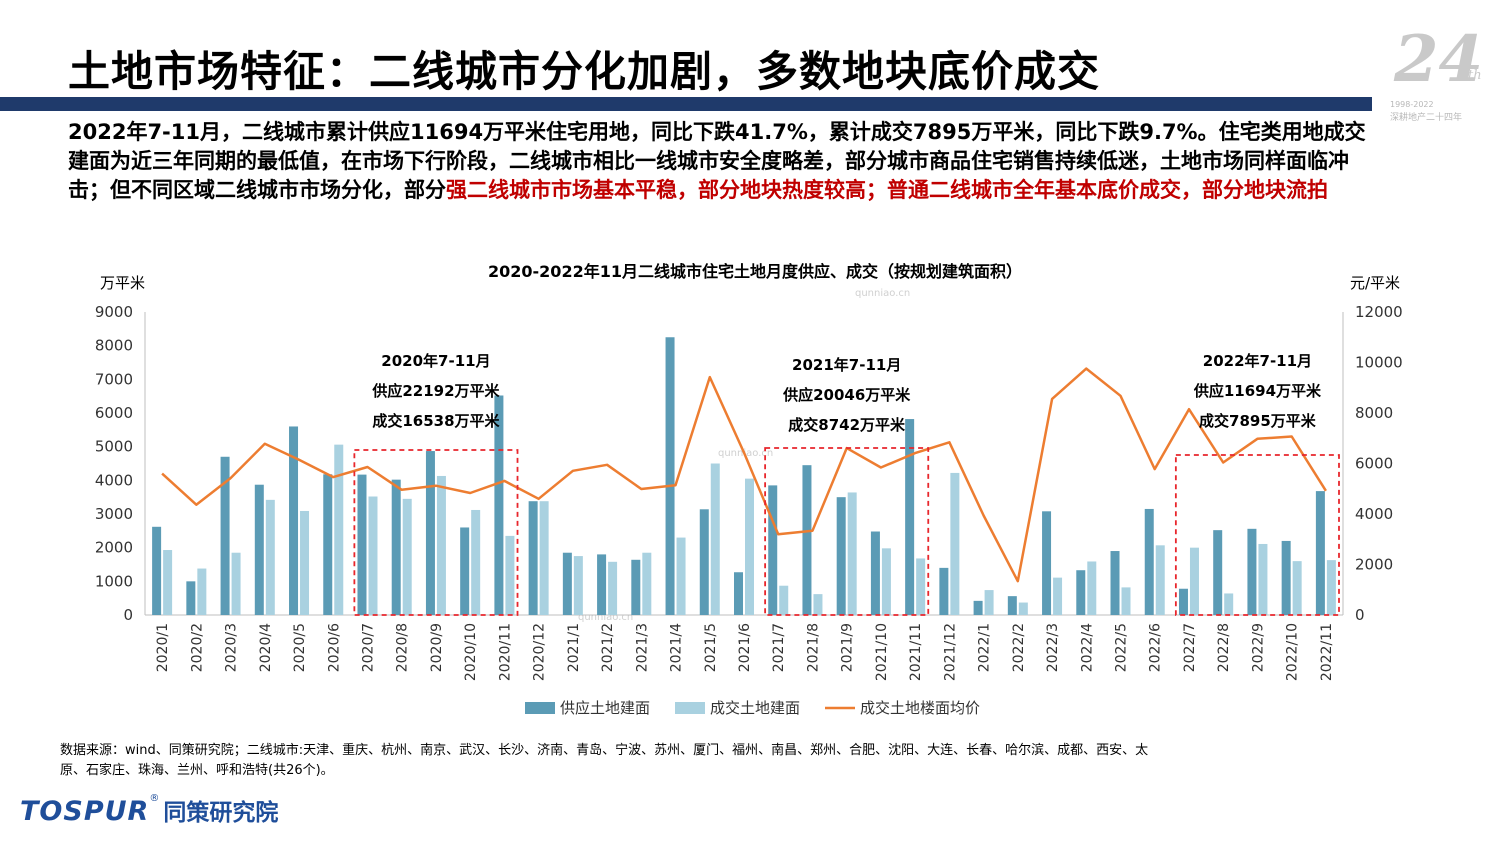 The height and width of the screenshot is (844, 1500). Describe the element at coordinates (266, 647) in the screenshot. I see `x-tick-label: 2020/4` at that location.